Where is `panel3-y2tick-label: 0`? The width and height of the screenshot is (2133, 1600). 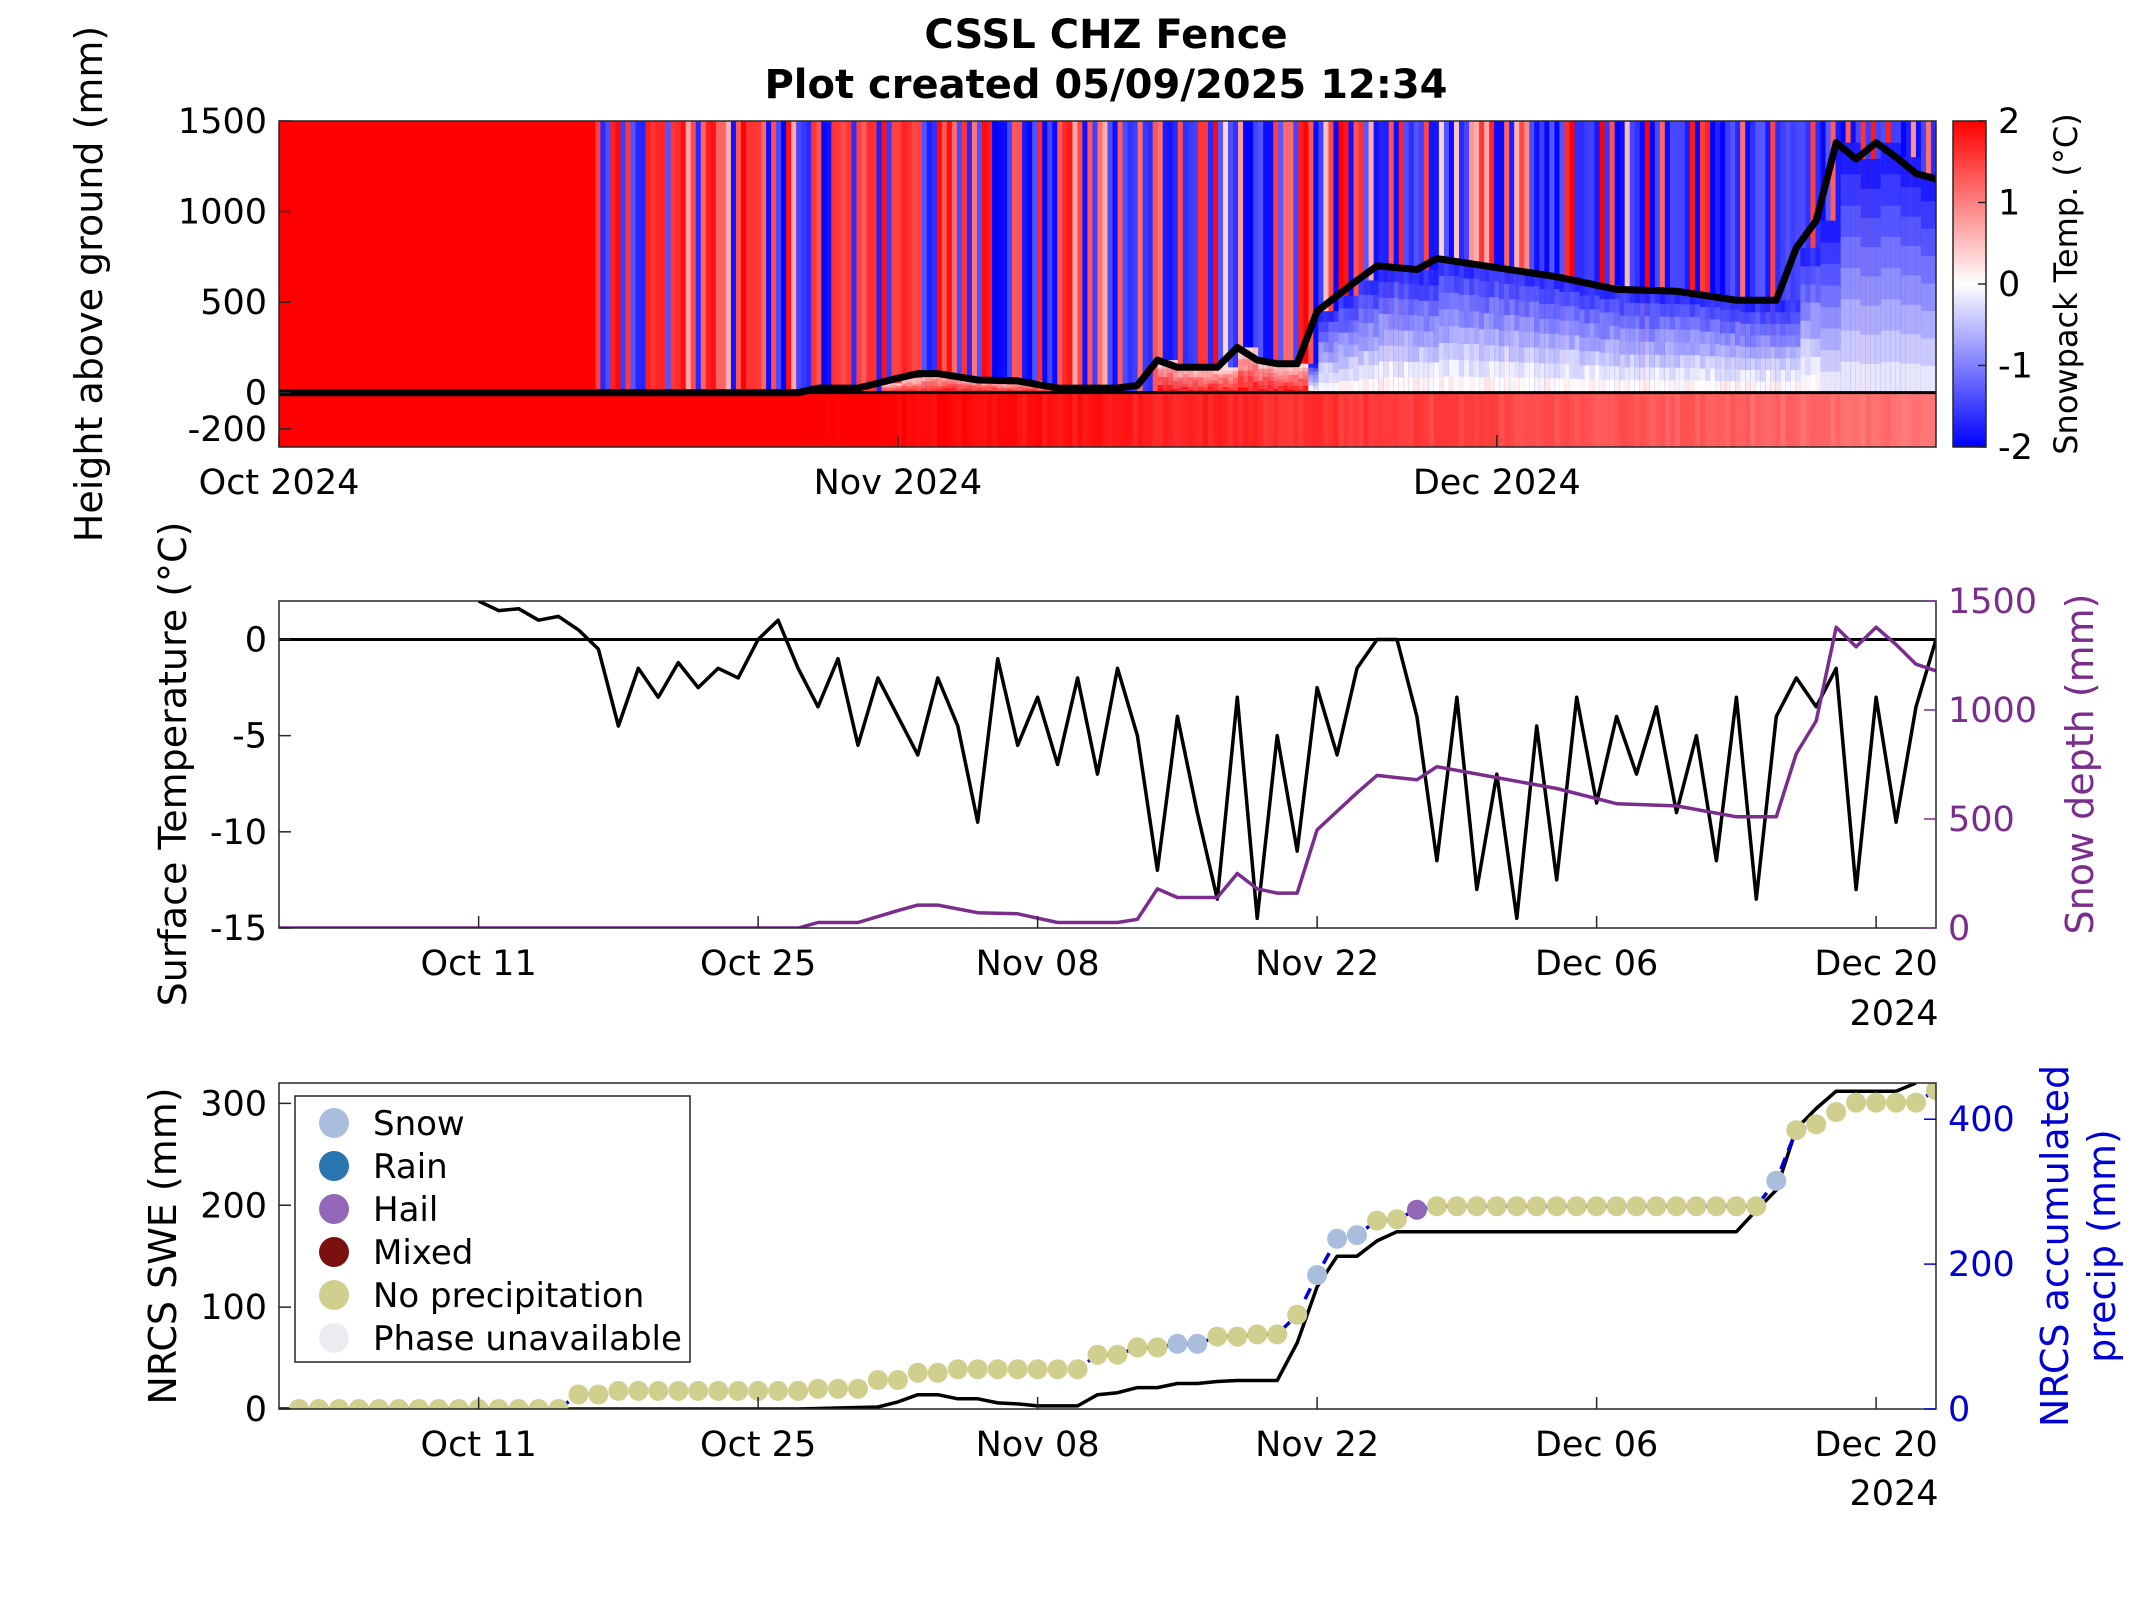
panel3-y2tick-label: 0 is located at coordinates (1959, 1410).